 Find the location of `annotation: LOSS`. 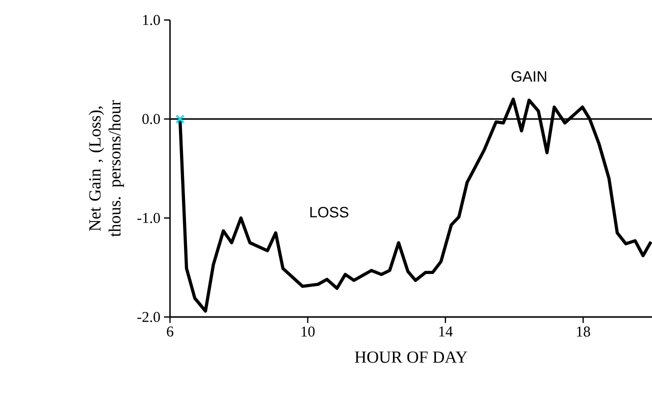

annotation: LOSS is located at coordinates (329, 212).